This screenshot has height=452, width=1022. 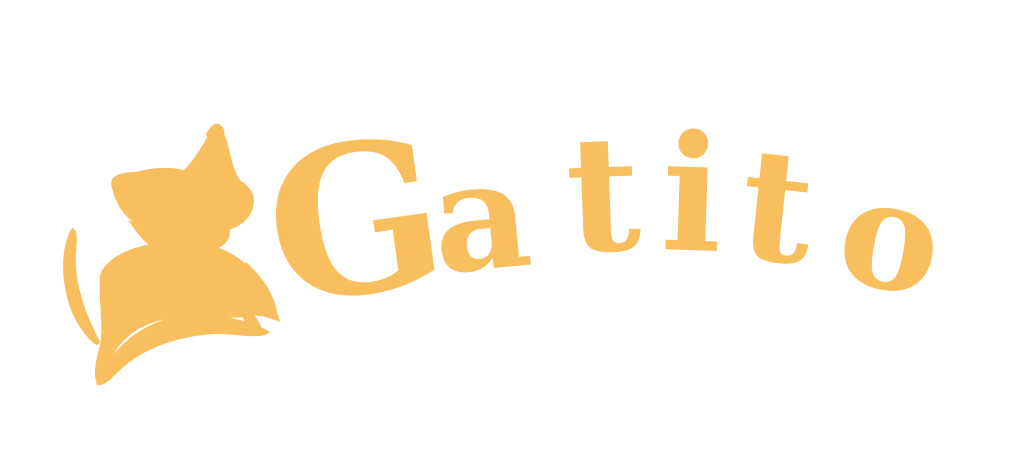 What do you see at coordinates (355, 222) in the screenshot?
I see `wordmark-letter-g: G` at bounding box center [355, 222].